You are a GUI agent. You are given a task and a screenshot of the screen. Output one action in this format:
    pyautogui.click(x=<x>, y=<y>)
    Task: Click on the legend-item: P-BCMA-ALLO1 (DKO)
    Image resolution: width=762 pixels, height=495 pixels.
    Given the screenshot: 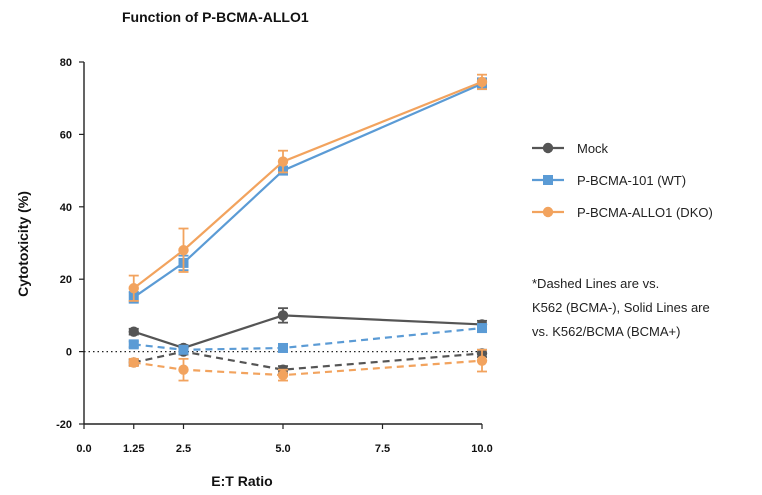 What is the action you would take?
    pyautogui.click(x=622, y=212)
    